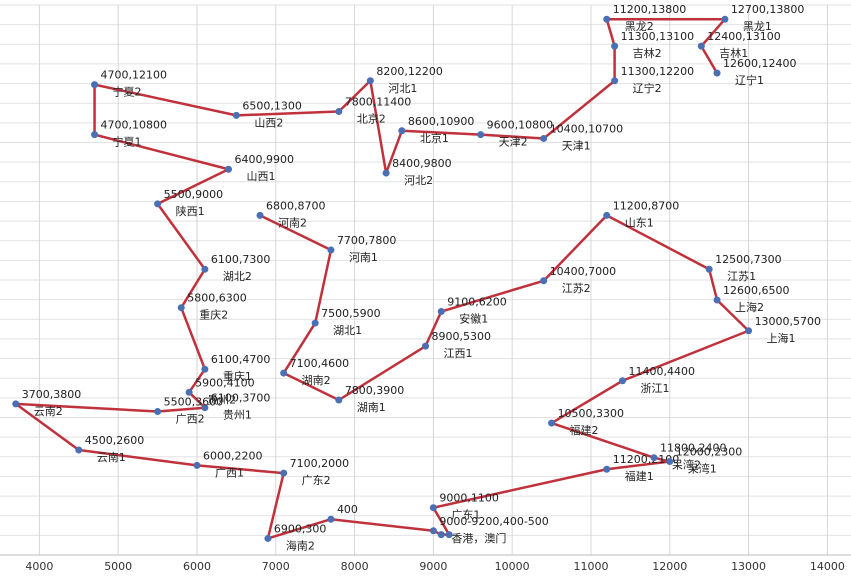 Image resolution: width=851 pixels, height=582 pixels. Describe the element at coordinates (584, 430) in the screenshot. I see `point-name: 福建2` at that location.